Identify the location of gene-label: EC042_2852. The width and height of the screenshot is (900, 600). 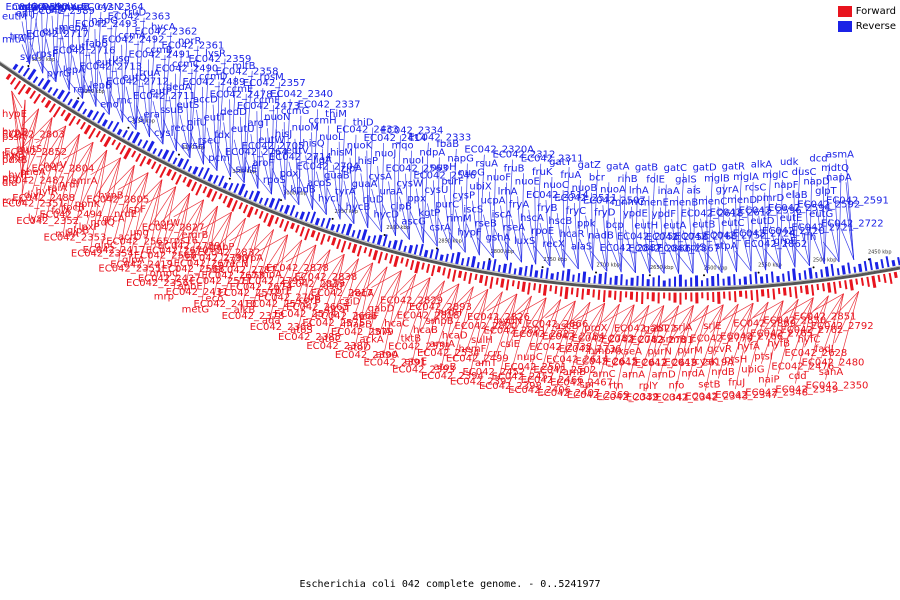
(35, 152).